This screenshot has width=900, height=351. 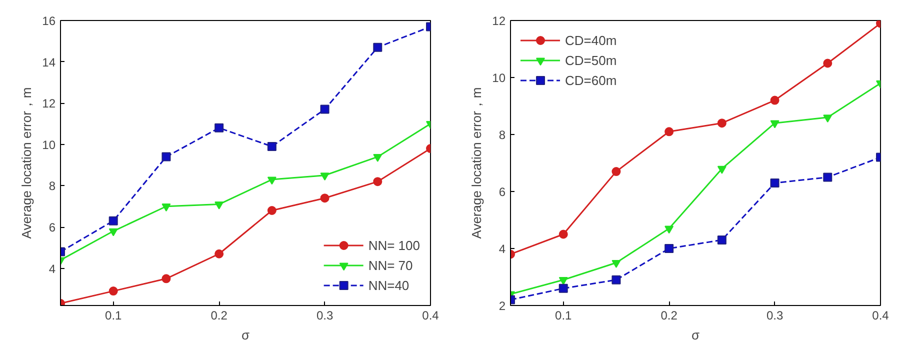 I want to click on y-tick-label: 14, so click(x=49, y=62).